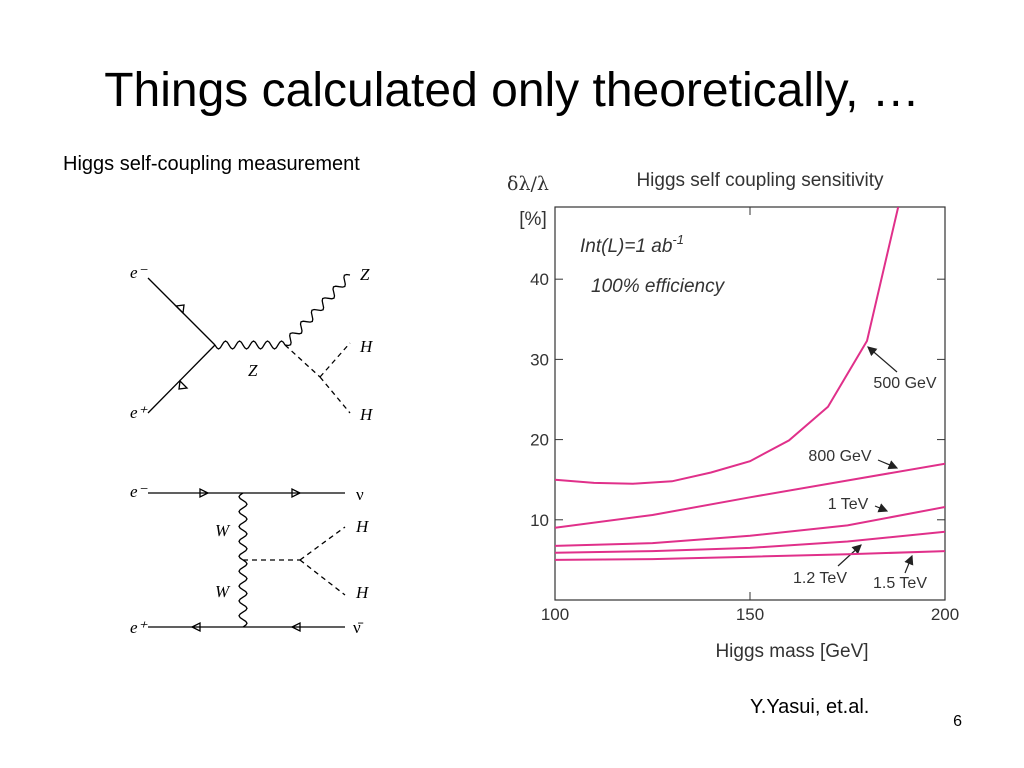 The image size is (1024, 768). Describe the element at coordinates (820, 578) in the screenshot. I see `series-label: 1.2 TeV` at that location.